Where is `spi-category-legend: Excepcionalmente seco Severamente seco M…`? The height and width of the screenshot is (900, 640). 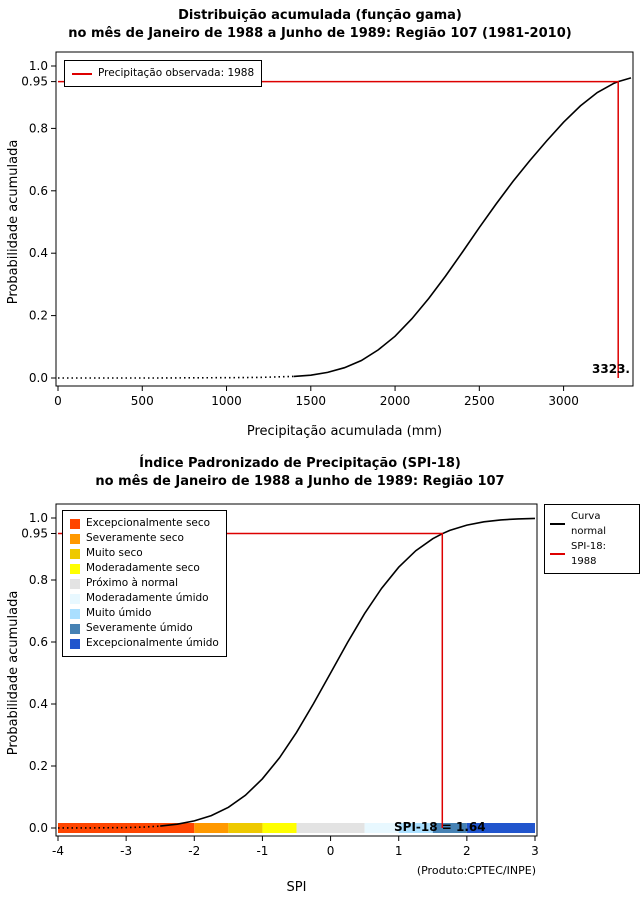 spi-category-legend: Excepcionalmente seco Severamente seco M… is located at coordinates (144, 583).